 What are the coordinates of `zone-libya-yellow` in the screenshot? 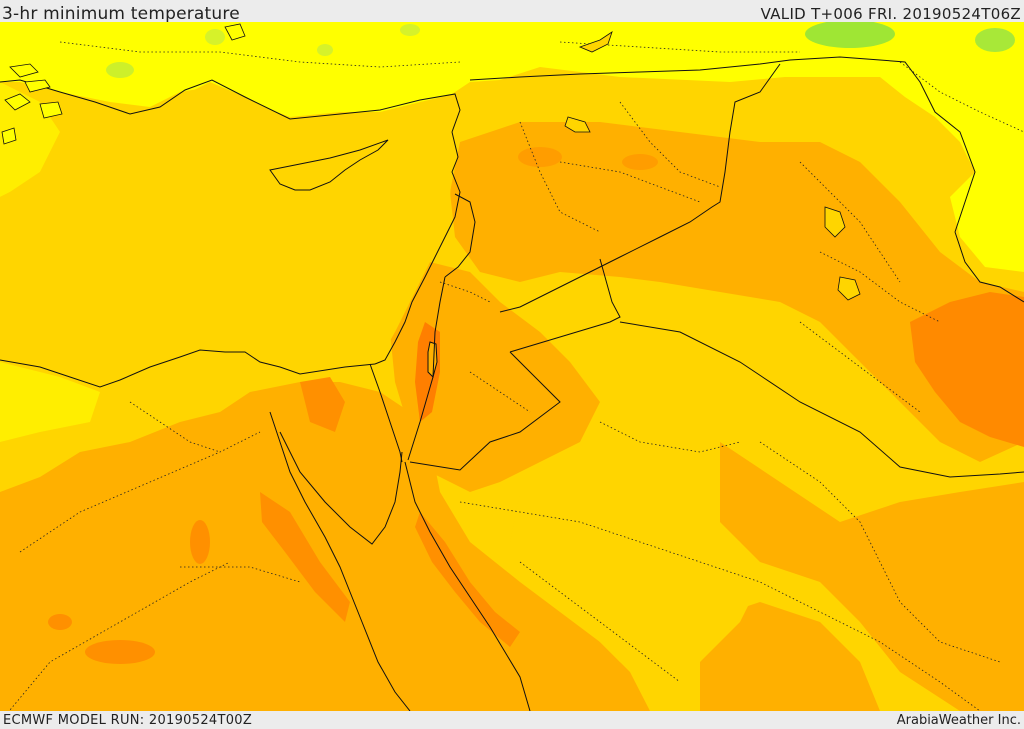 It's located at (50, 402).